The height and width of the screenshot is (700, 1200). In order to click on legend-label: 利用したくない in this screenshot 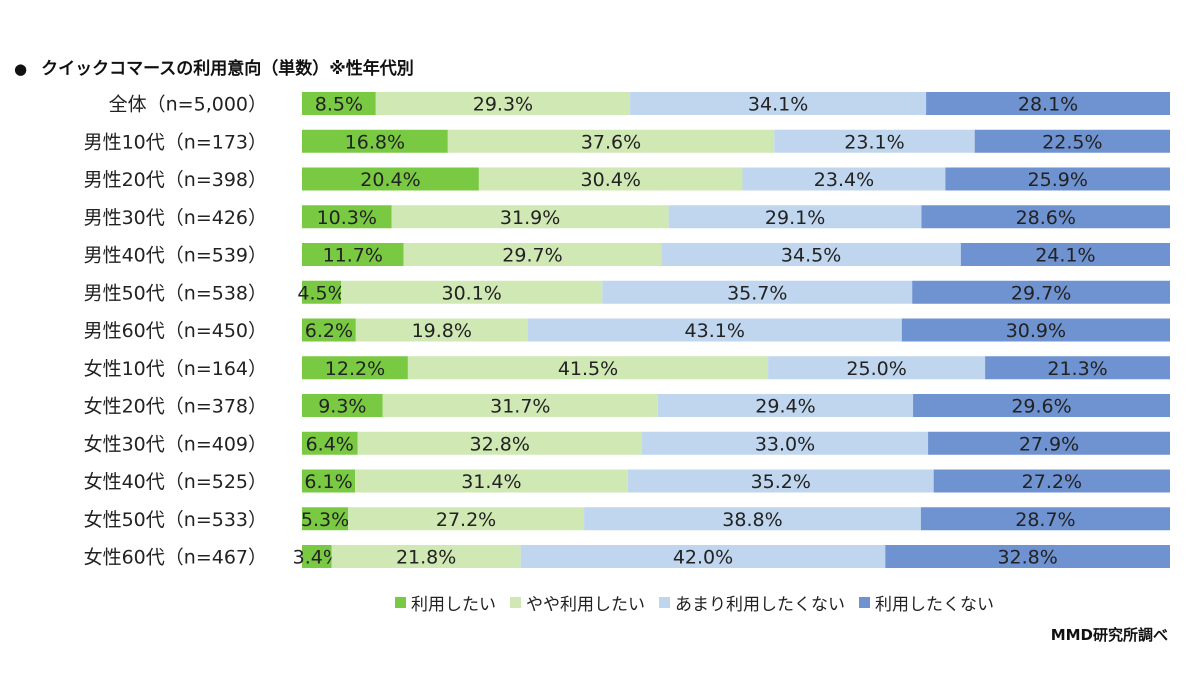, I will do `click(934, 605)`.